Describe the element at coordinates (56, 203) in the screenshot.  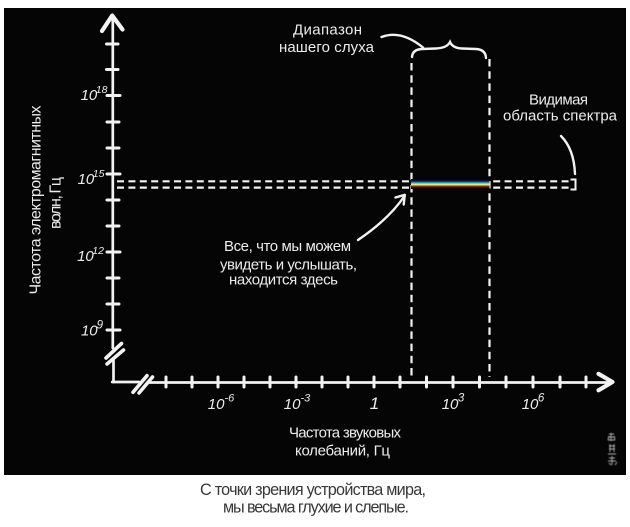
I see `svg-text: волн, Гц` at that location.